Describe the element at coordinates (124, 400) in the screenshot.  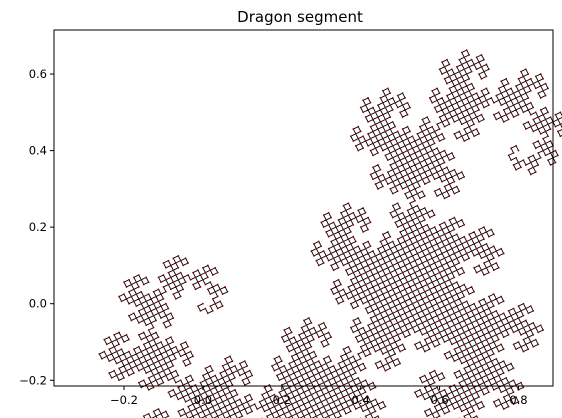
I see `x-tick-label: −0.2` at that location.